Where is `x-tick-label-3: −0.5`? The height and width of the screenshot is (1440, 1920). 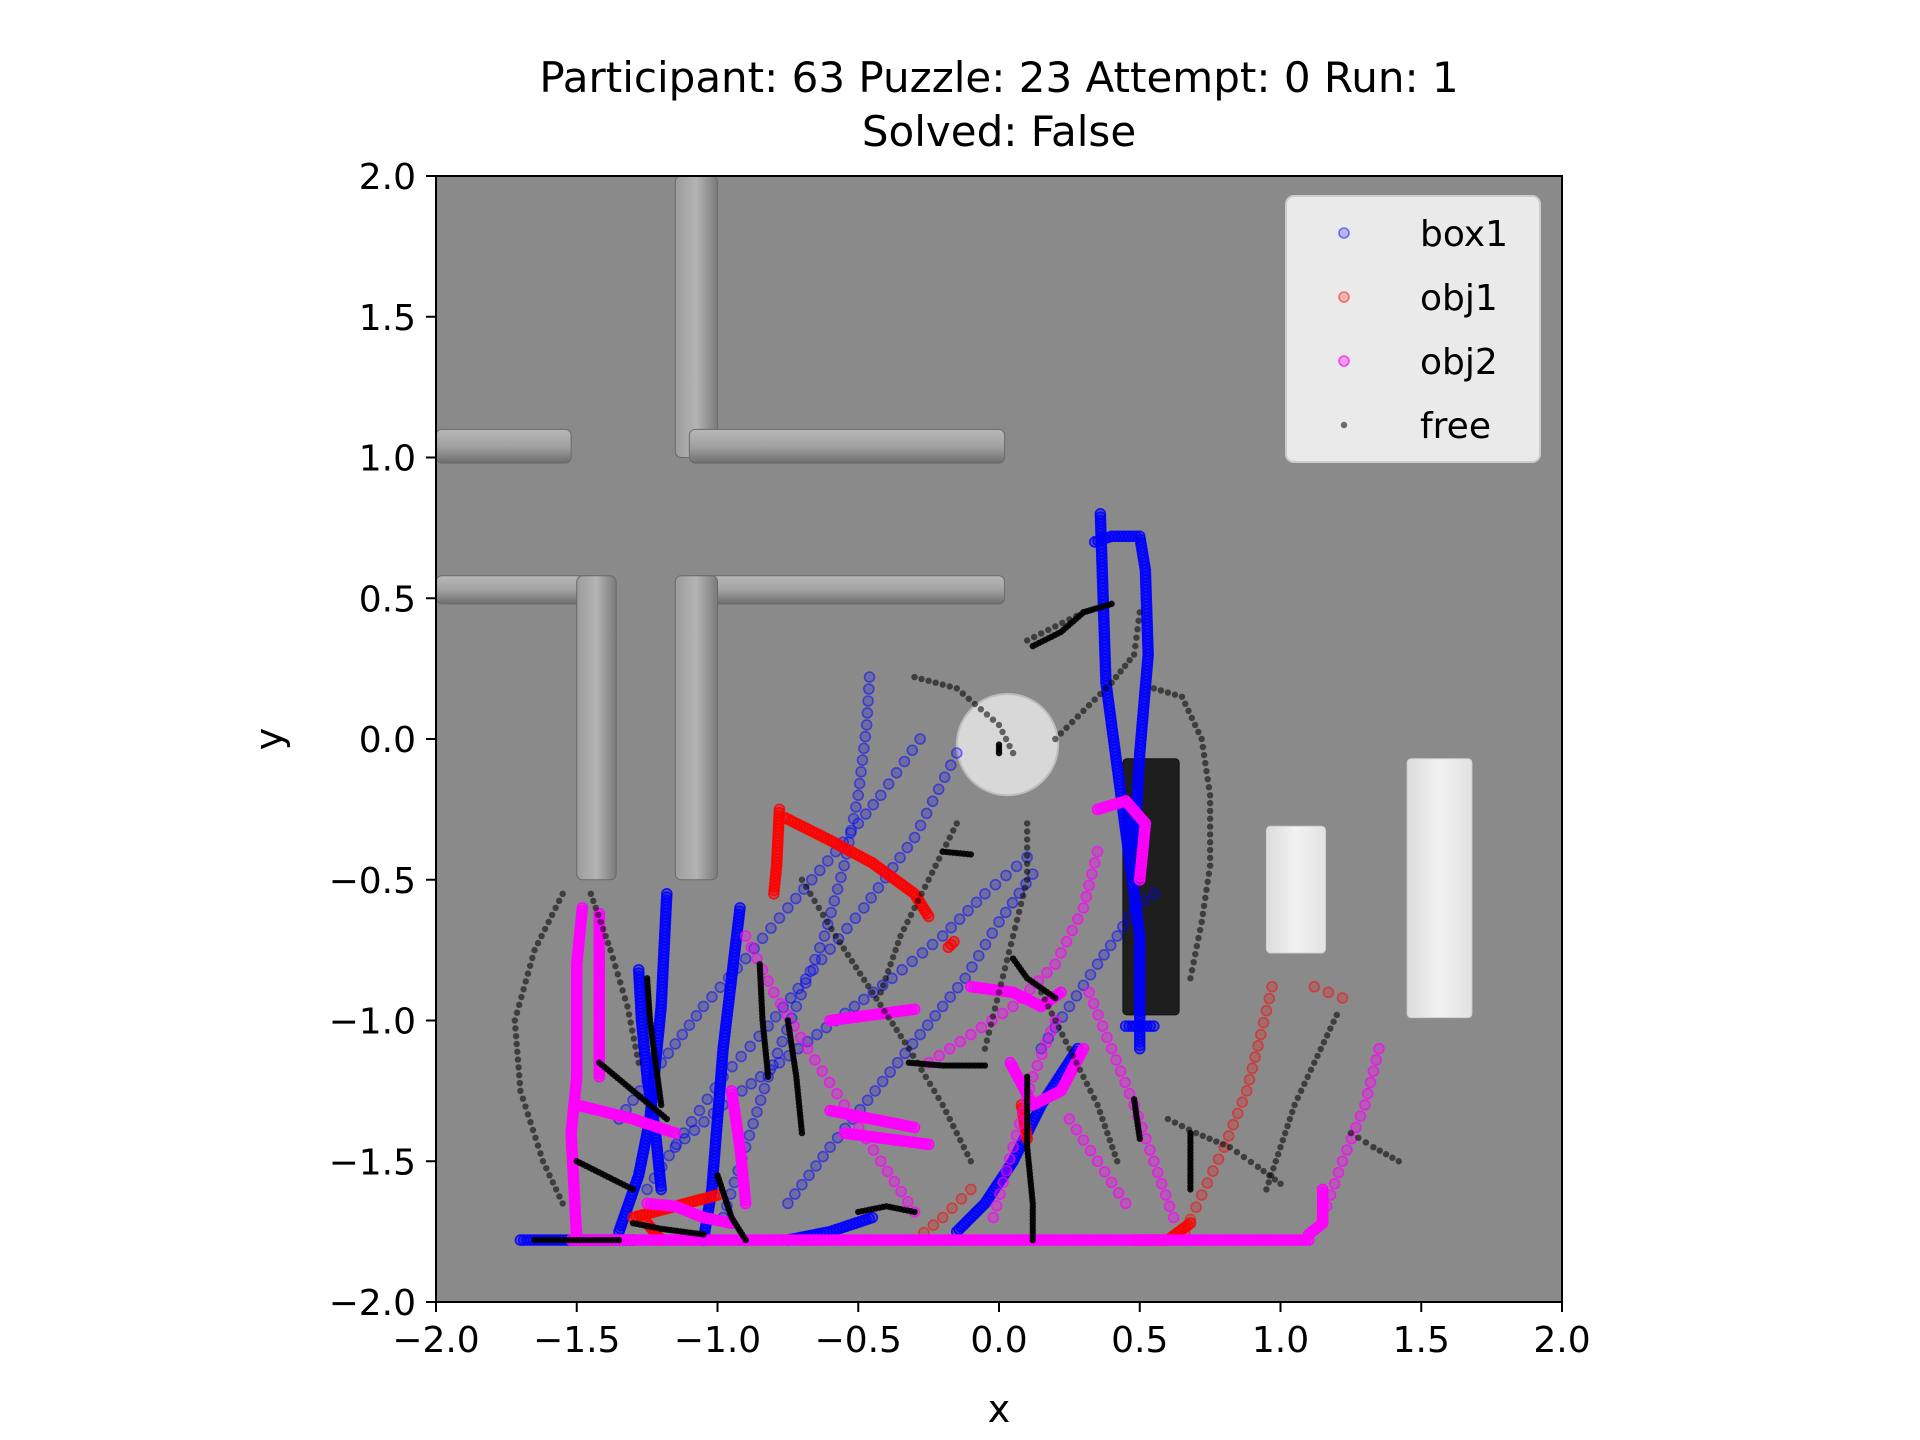
x-tick-label-3: −0.5 is located at coordinates (858, 1340).